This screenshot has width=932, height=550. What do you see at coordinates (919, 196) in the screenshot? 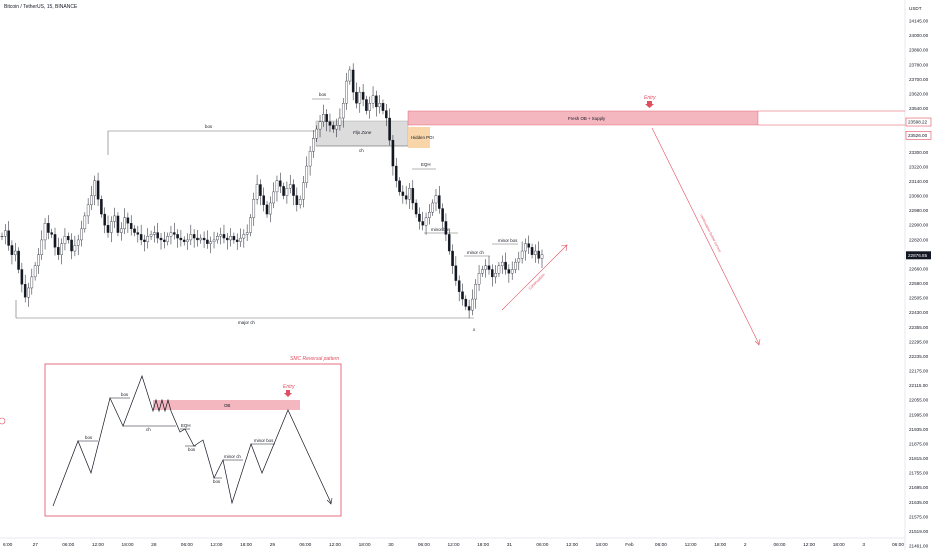
I see `price-tick-label: 23060.00` at bounding box center [919, 196].